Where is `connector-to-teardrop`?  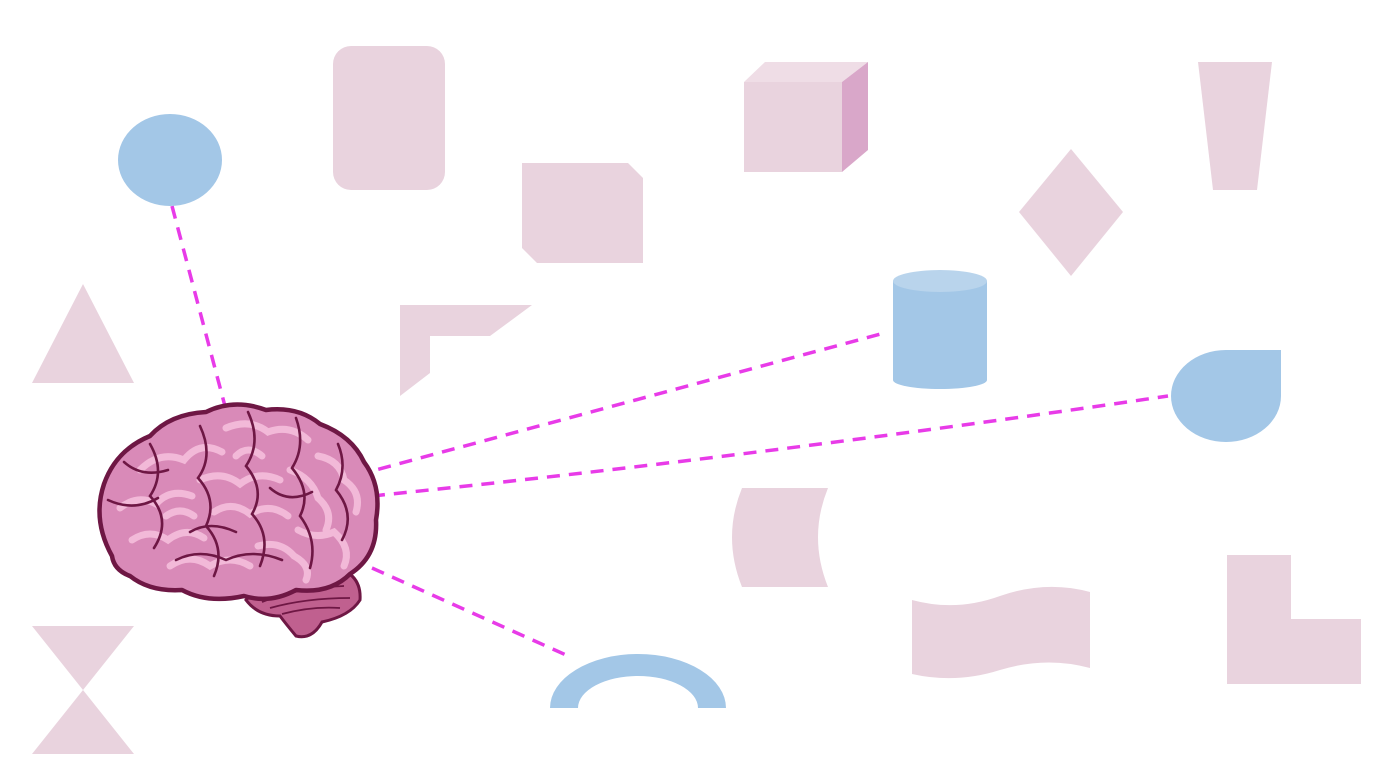 connector-to-teardrop is located at coordinates (770, 446).